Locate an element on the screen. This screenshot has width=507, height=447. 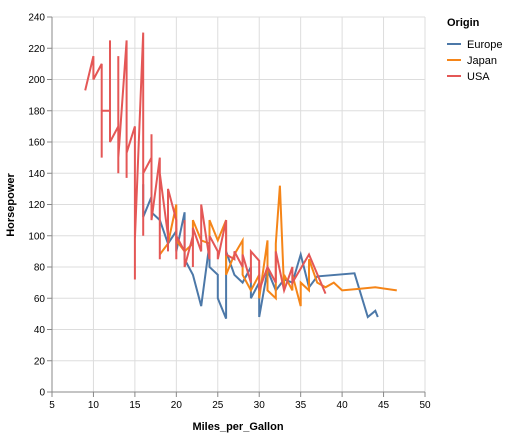
x-tick-label: 30 is located at coordinates (260, 405).